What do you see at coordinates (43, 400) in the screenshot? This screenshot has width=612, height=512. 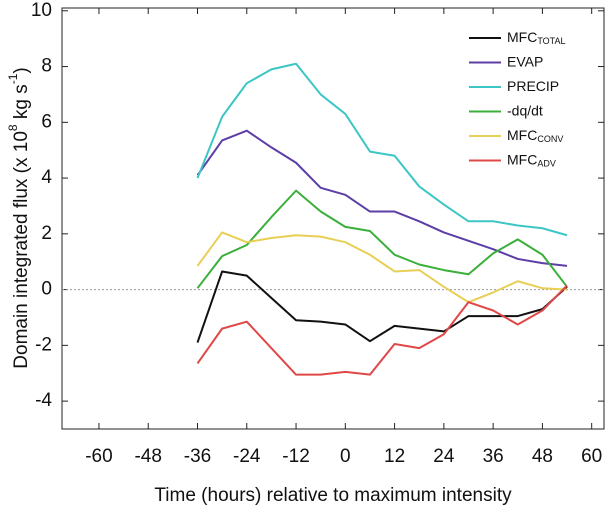 I see `y-tick-label: -4` at bounding box center [43, 400].